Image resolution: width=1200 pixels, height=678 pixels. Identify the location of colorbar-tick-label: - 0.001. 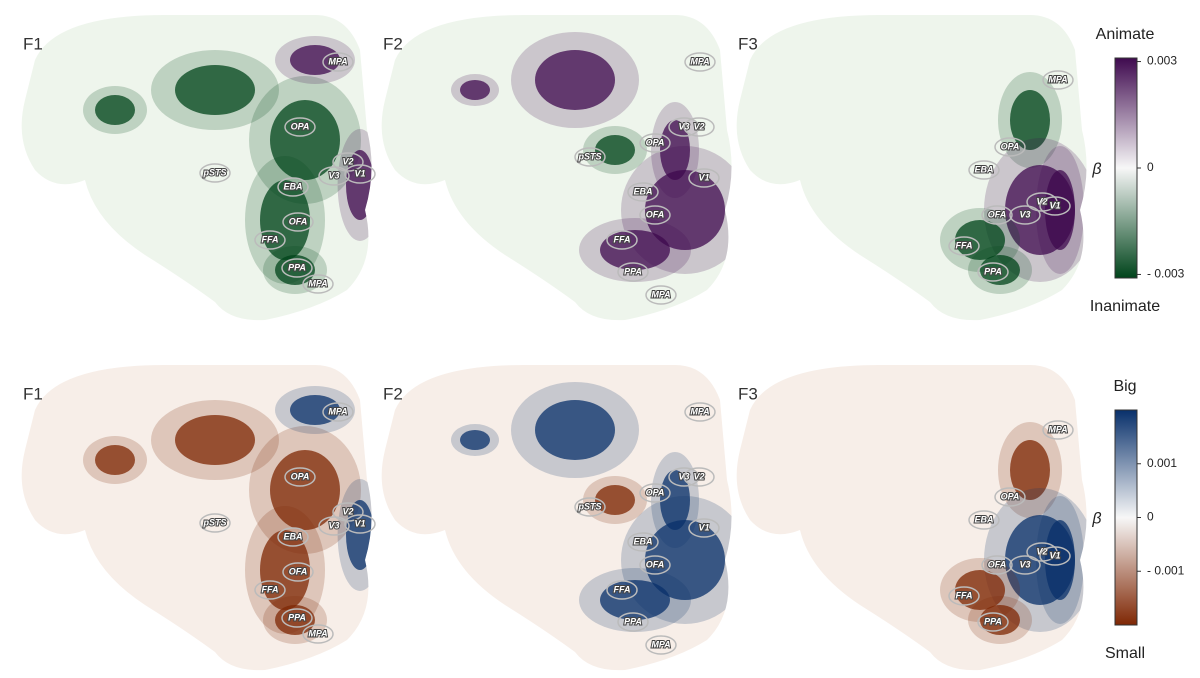
(1166, 570).